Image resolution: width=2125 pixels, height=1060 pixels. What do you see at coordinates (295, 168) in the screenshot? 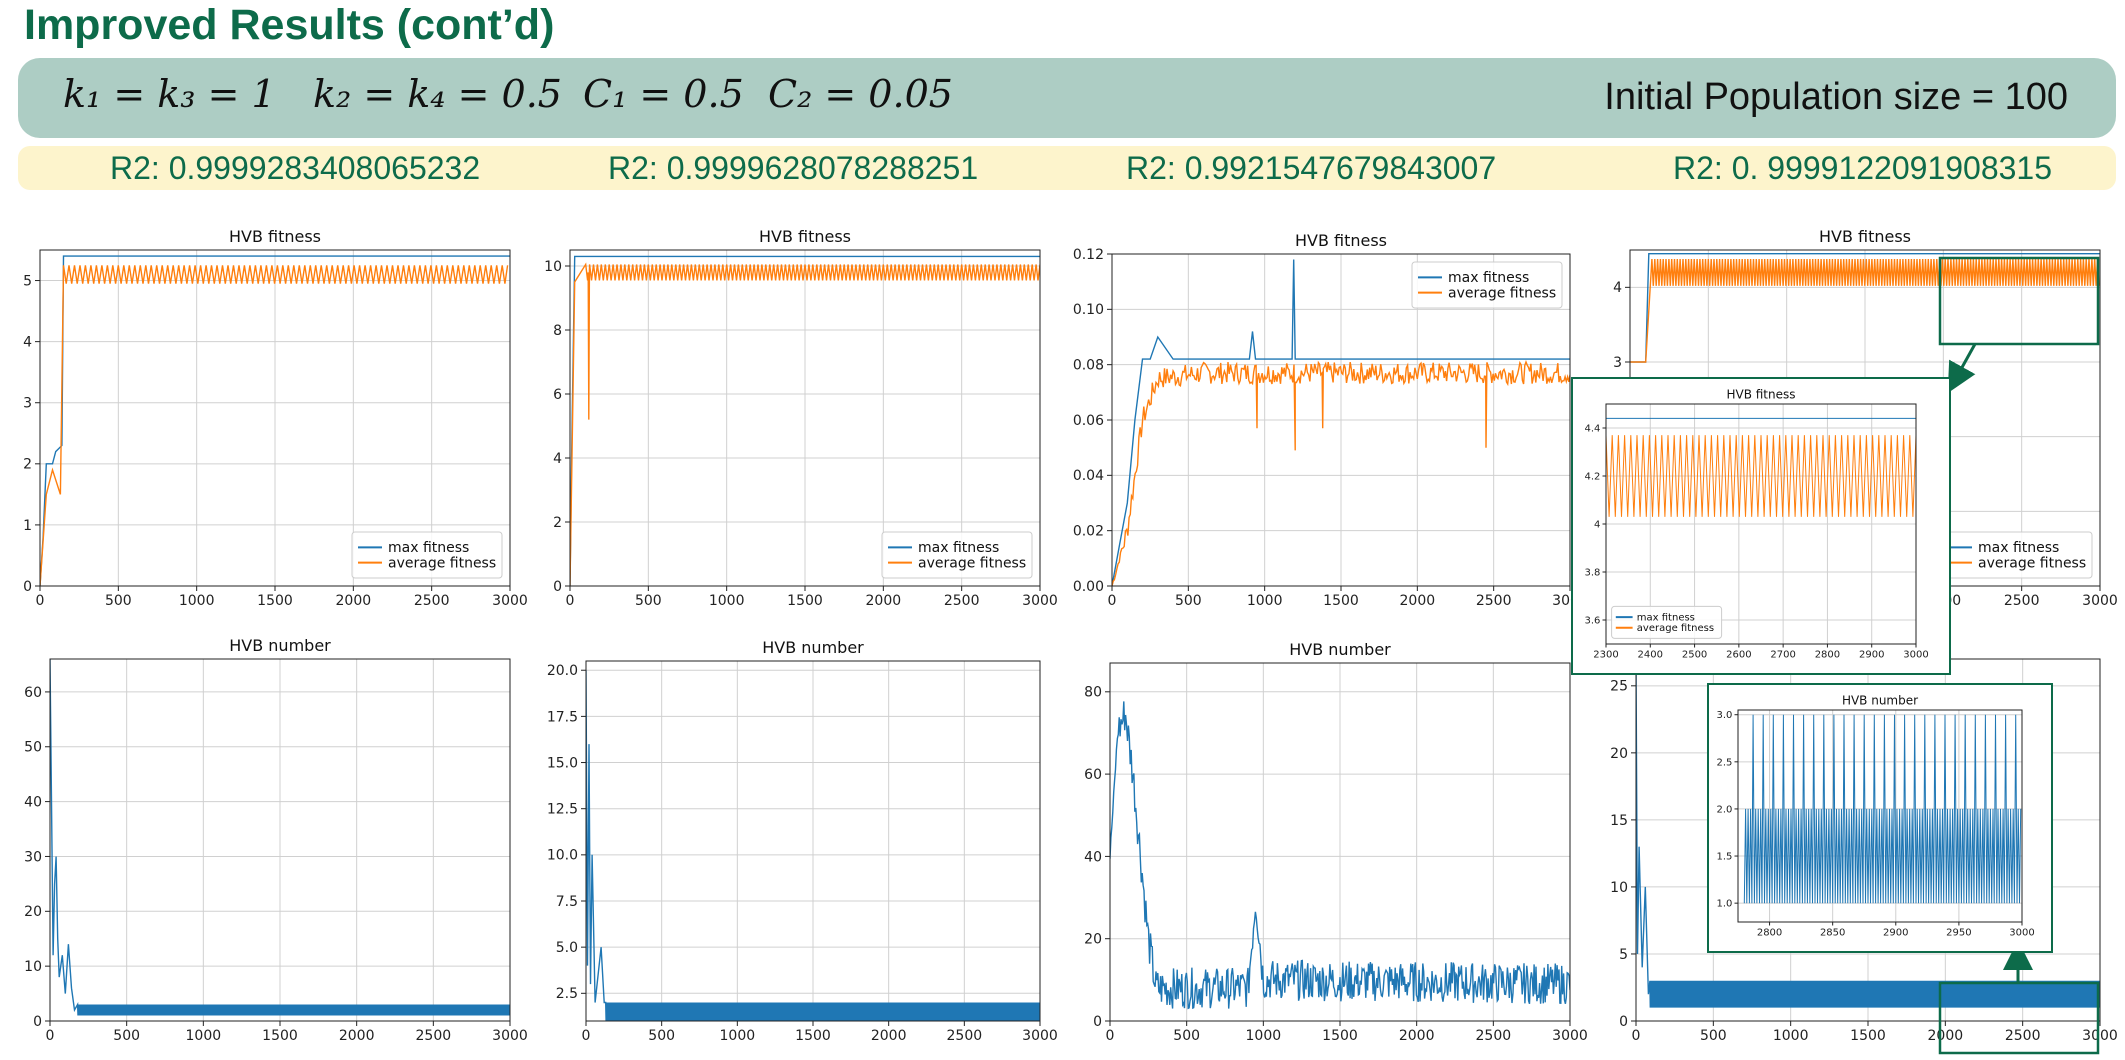
I see `r2-value-1: R2: 0.9999283408065232` at bounding box center [295, 168].